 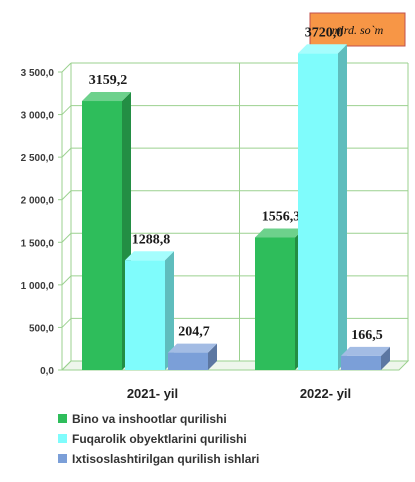 I want to click on legend-entry-3: Ixtisoslashtirilgan qurilish ishlari, so click(x=158, y=459).